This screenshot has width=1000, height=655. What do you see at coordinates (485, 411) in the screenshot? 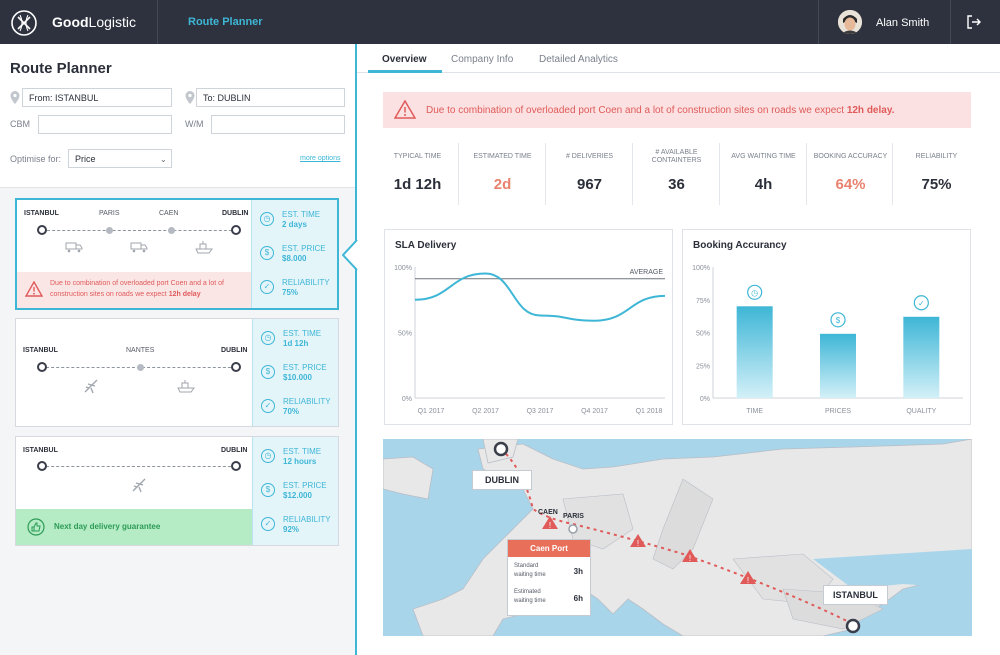
I see `x-tick-label: Q2 2017` at bounding box center [485, 411].